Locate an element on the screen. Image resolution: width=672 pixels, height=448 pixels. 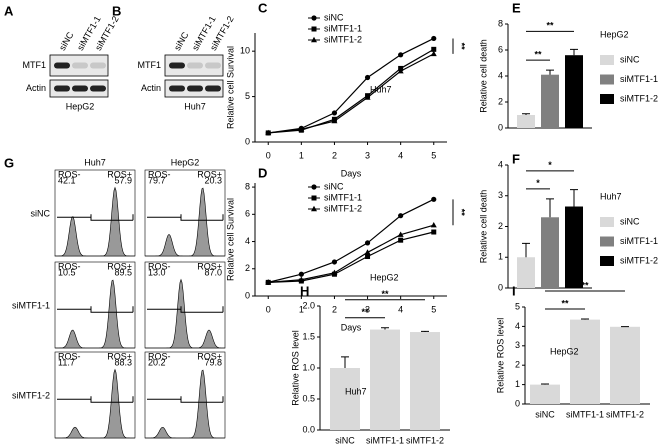
y-axis-label: Relative cell death is located at coordinates (483, 76).